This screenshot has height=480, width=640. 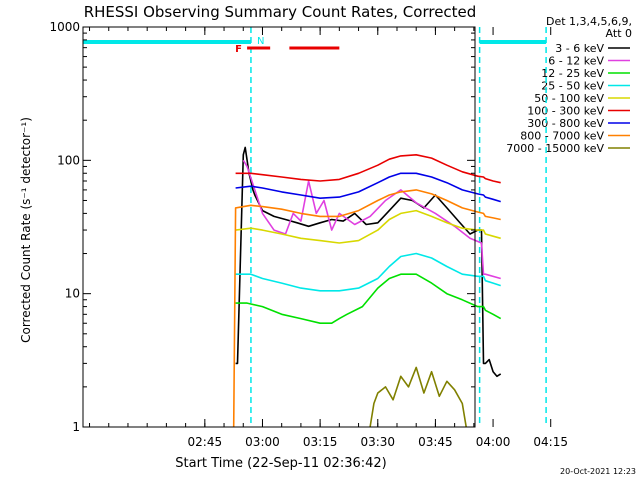 I want to click on legend-label-8: 7000 - 15000 keV, so click(x=555, y=148).